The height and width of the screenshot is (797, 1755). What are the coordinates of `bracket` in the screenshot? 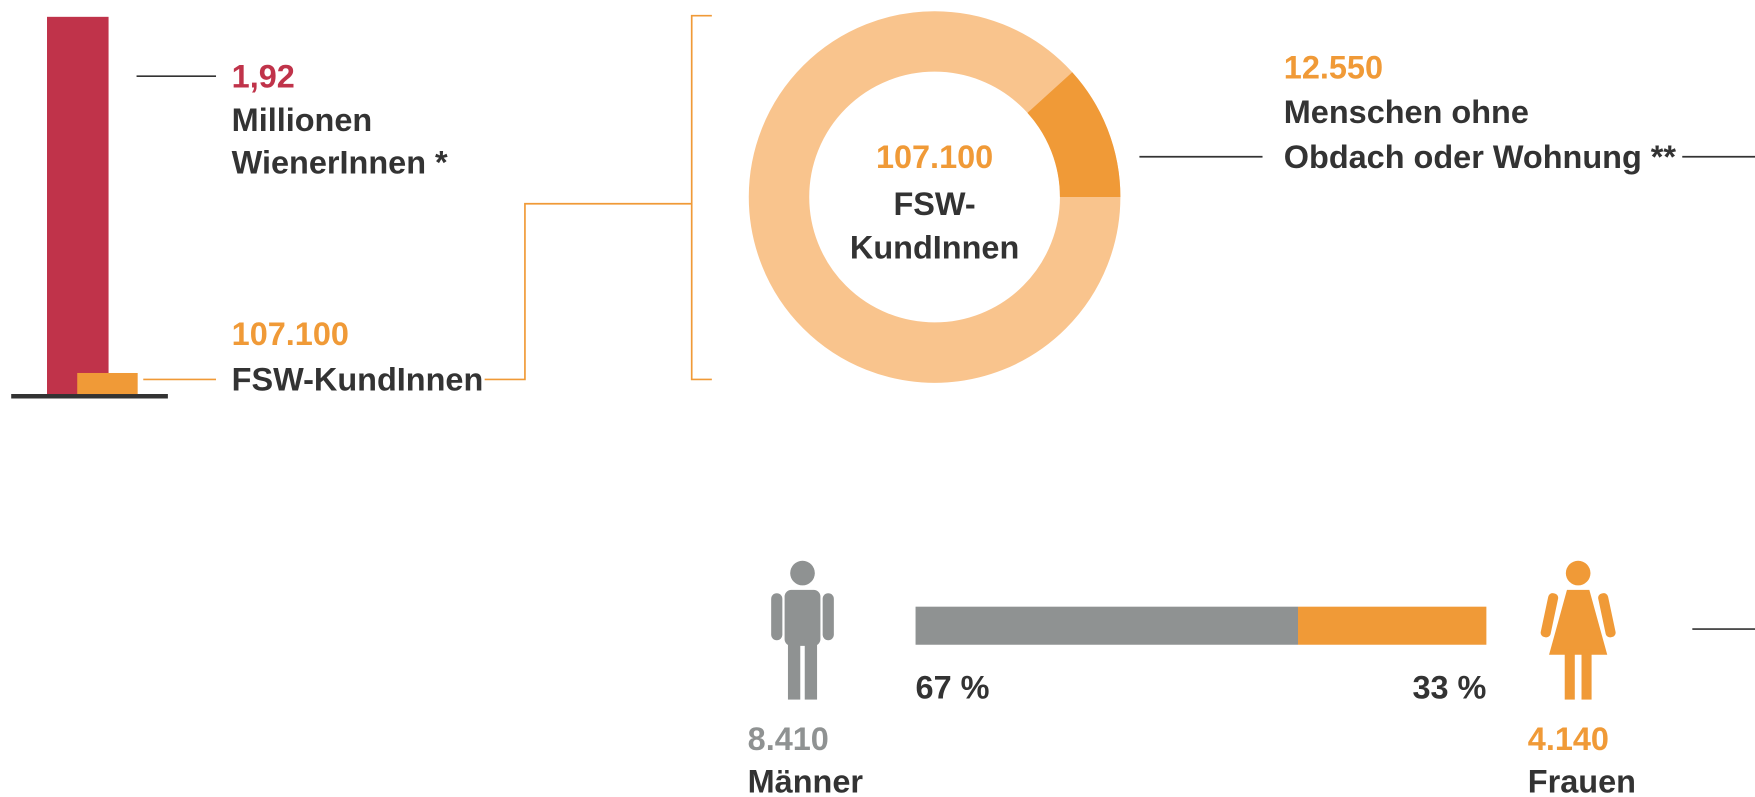 It's located at (701, 197).